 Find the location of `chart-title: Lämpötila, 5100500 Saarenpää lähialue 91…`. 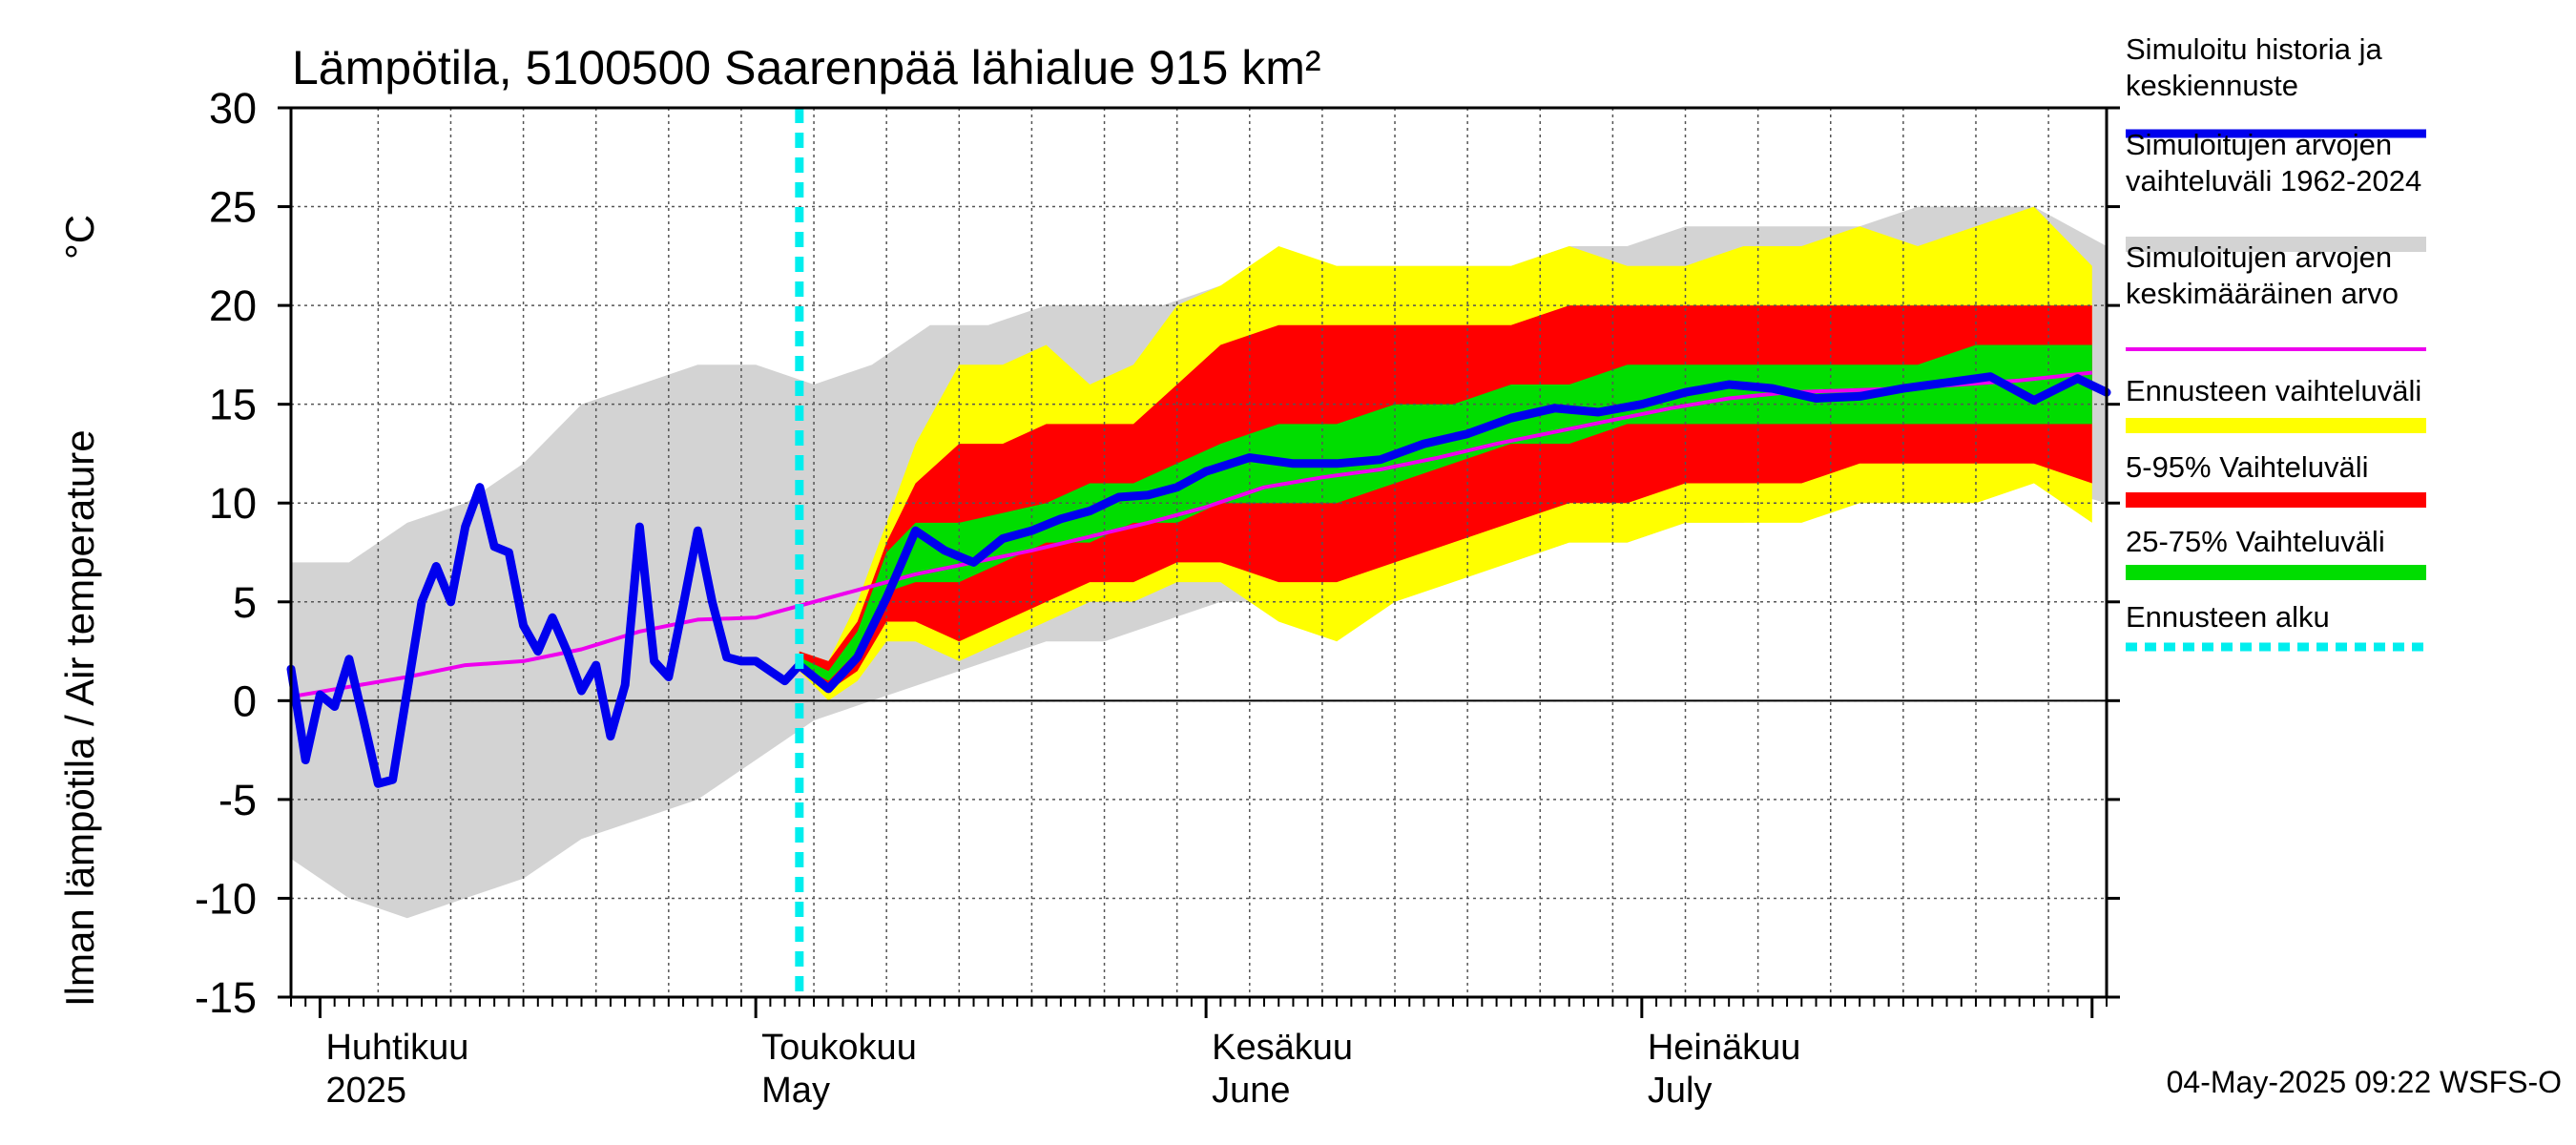

chart-title: Lämpötila, 5100500 Saarenpää lähialue 91… is located at coordinates (806, 67).